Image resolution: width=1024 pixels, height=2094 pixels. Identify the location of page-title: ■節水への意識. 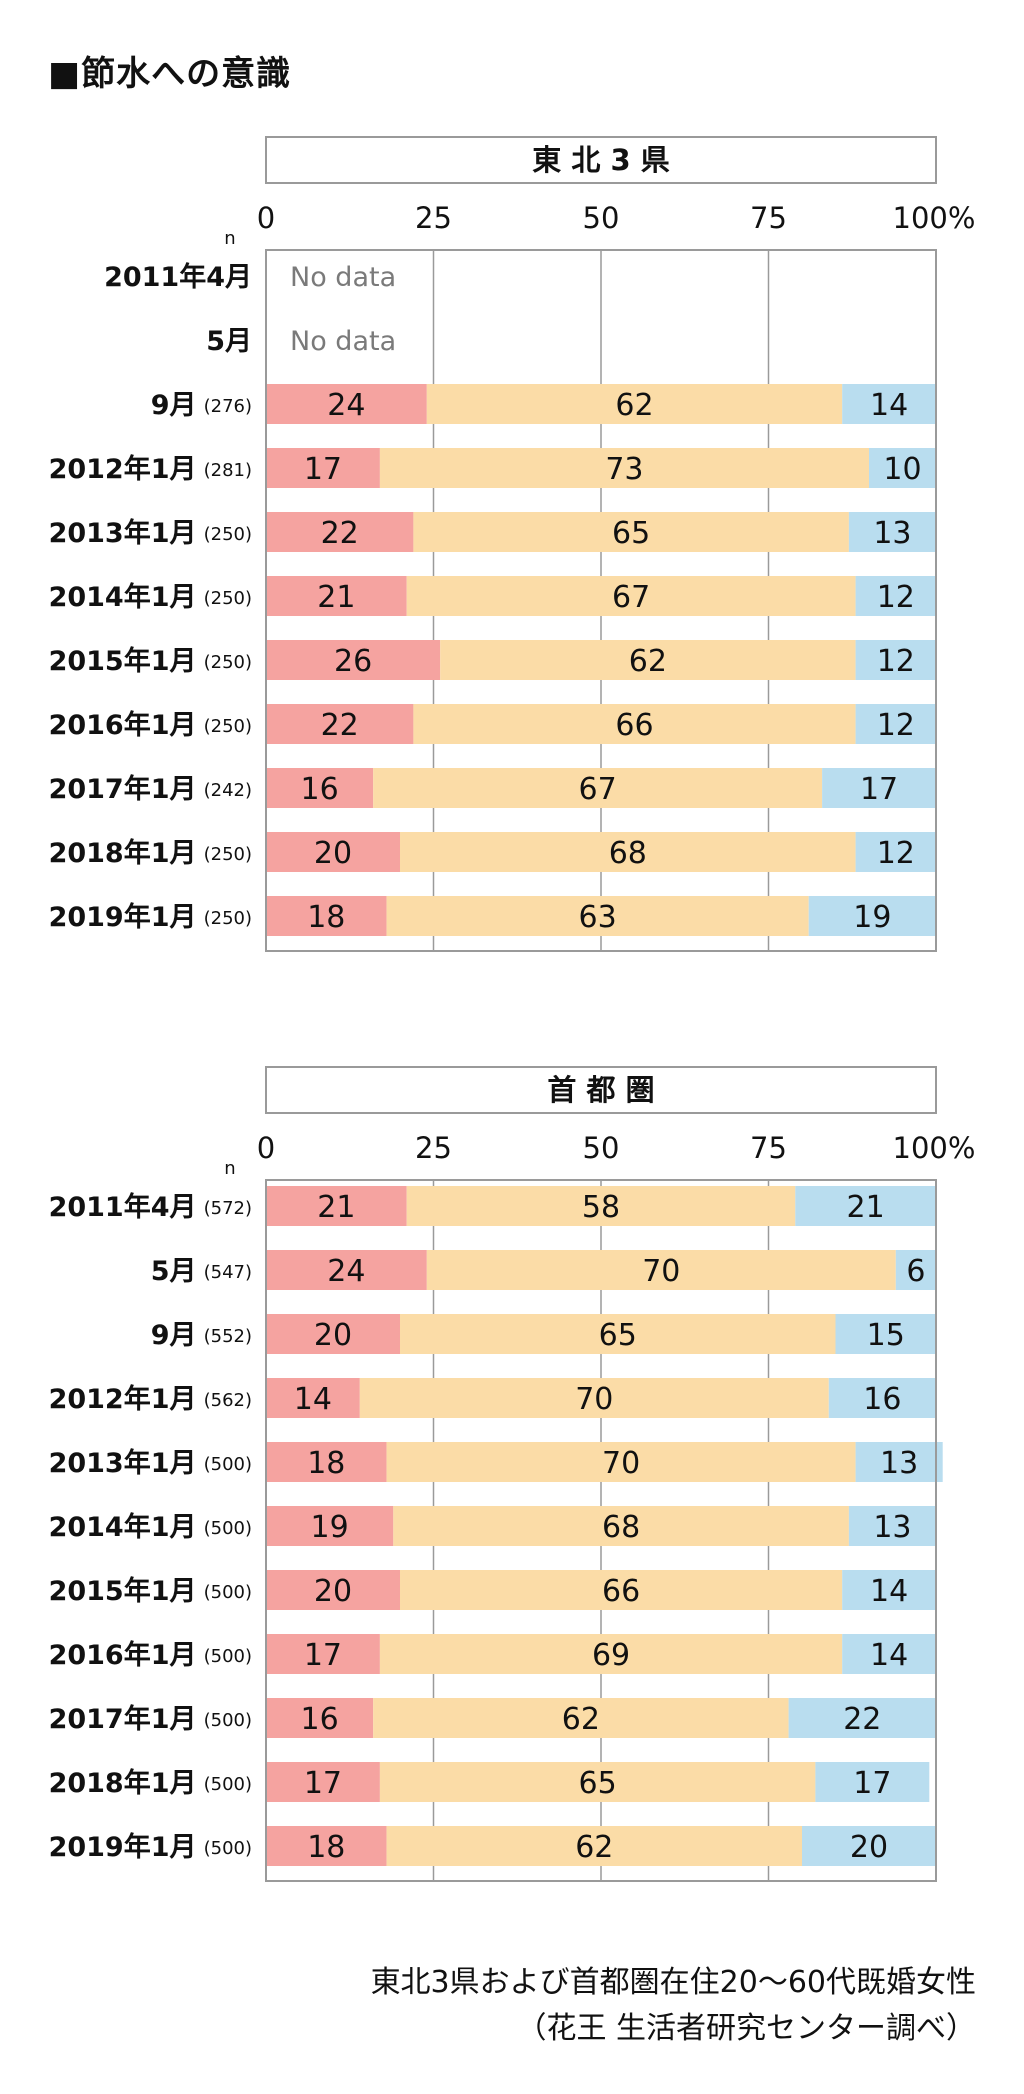
(170, 74).